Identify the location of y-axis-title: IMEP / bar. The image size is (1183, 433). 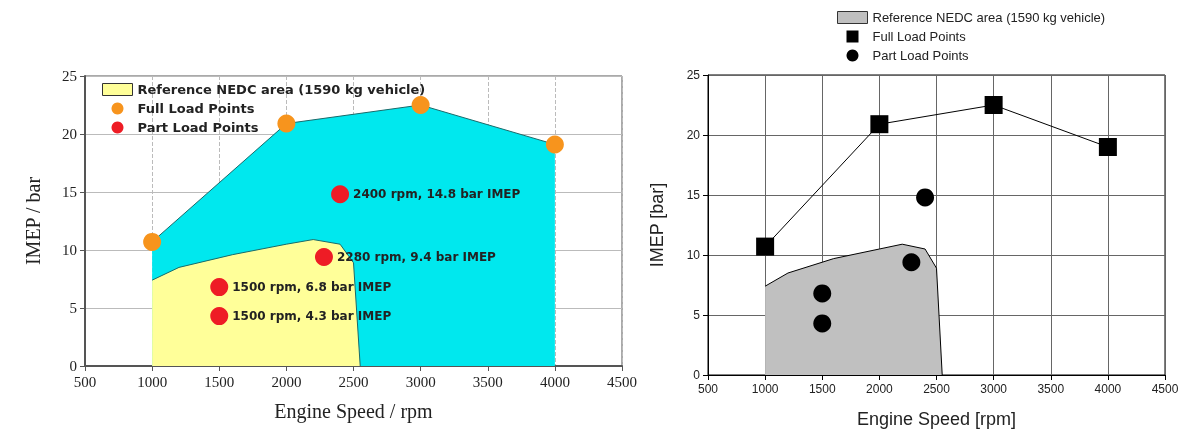
(33, 221).